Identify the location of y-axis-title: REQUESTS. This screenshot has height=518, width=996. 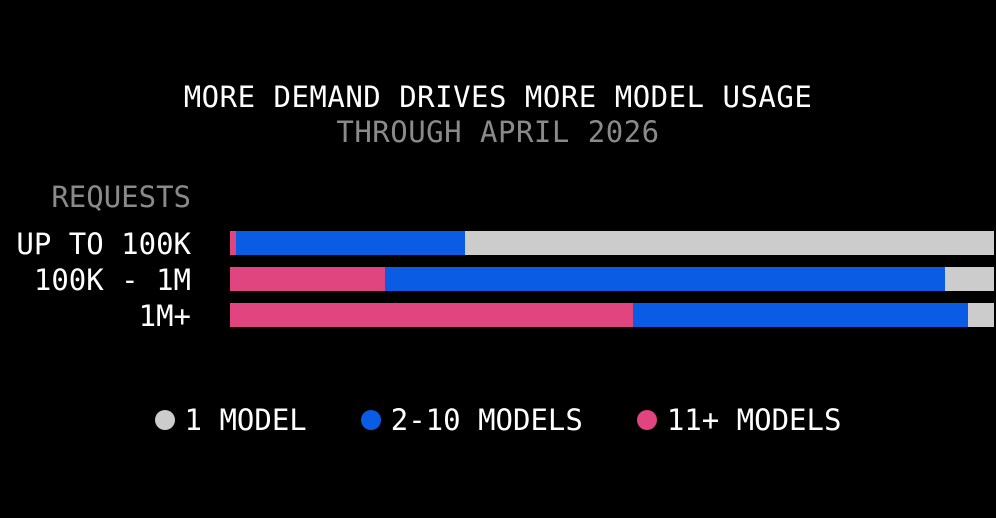
(121, 197).